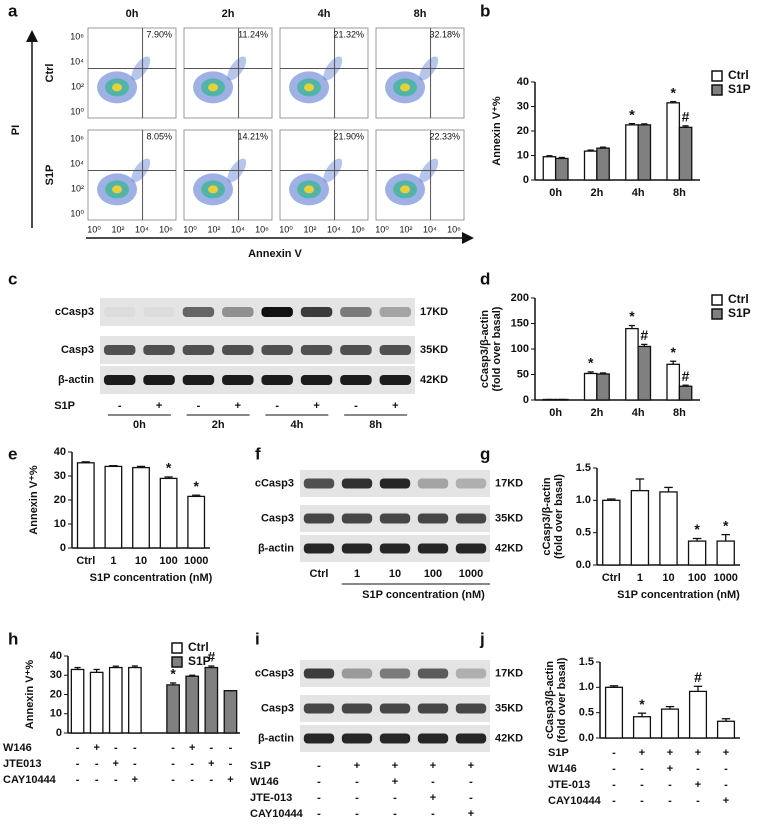 This screenshot has width=768, height=824. I want to click on lane-label: Ctrl, so click(319, 574).